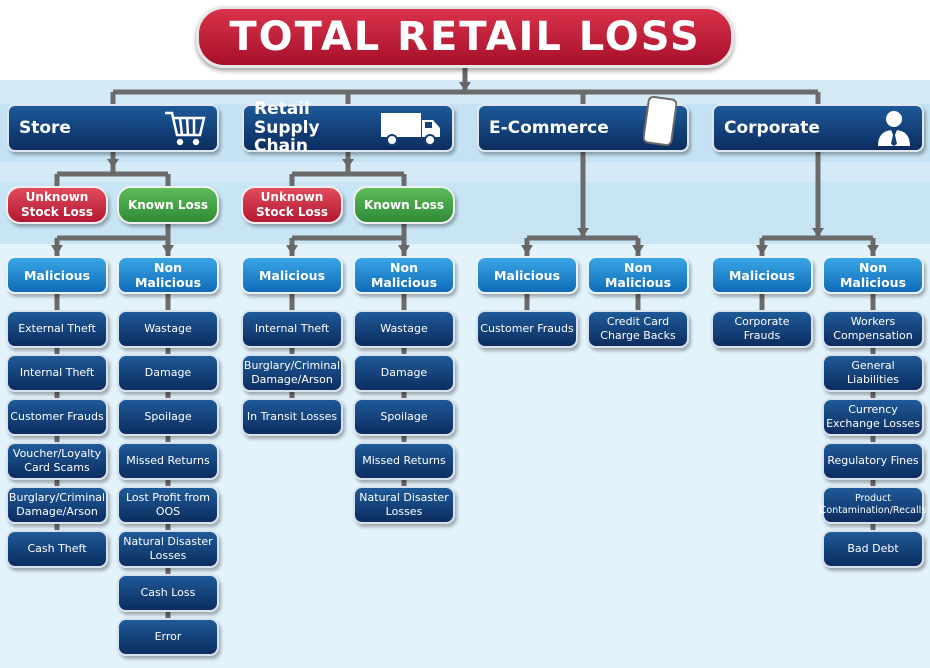  What do you see at coordinates (873, 505) in the screenshot?
I see `loss-item: Product Contamination/Recalls` at bounding box center [873, 505].